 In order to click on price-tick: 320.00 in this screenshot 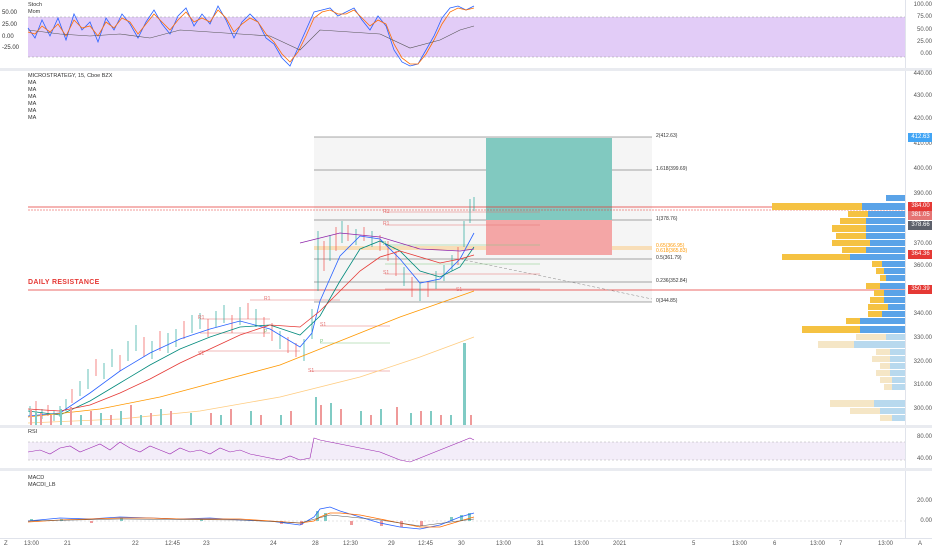, I will do `click(922, 362)`.